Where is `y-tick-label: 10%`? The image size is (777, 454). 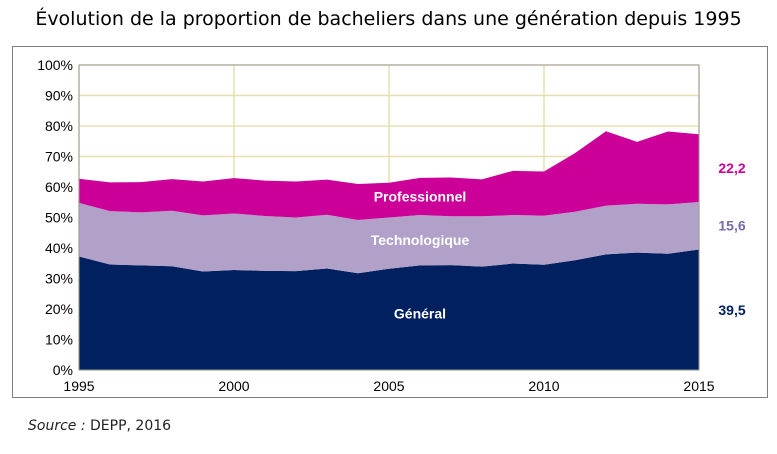 y-tick-label: 10% is located at coordinates (59, 340).